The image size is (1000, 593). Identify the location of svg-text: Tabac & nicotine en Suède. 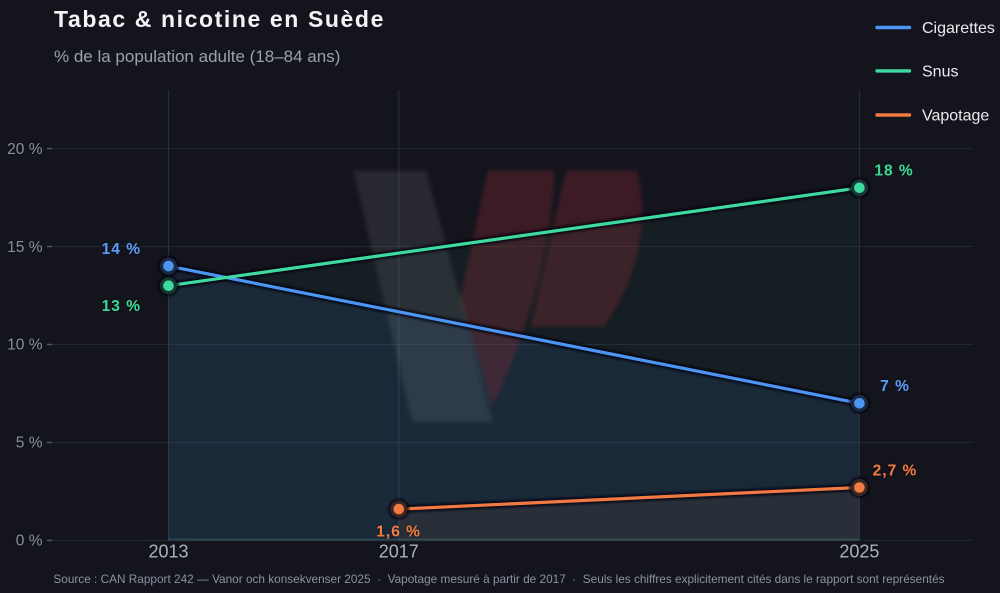
(219, 19).